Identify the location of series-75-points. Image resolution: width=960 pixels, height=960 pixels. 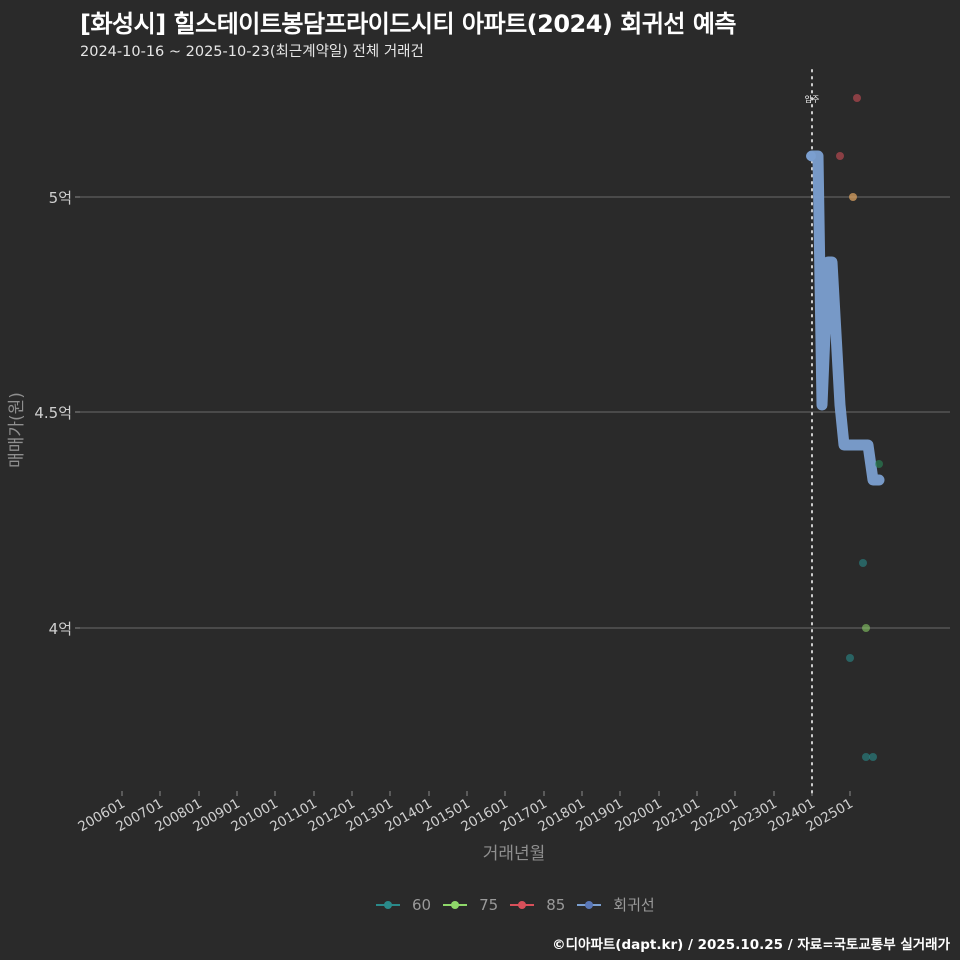
(859, 412).